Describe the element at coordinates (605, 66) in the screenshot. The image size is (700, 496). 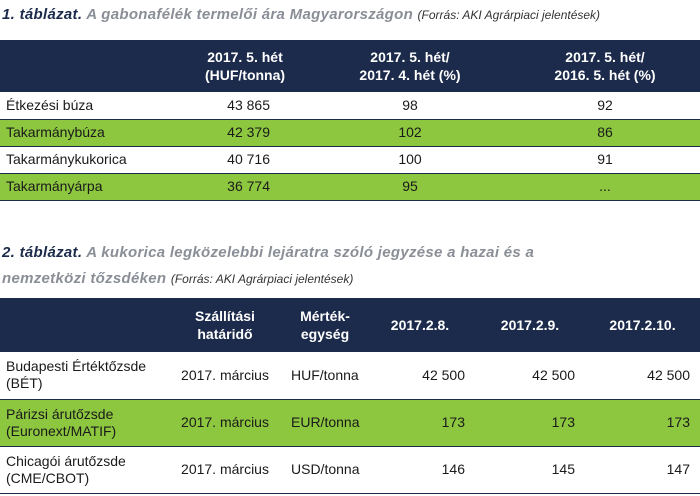
I see `header-cell: 2017. 5. hét/2016. 5. hét (%)` at that location.